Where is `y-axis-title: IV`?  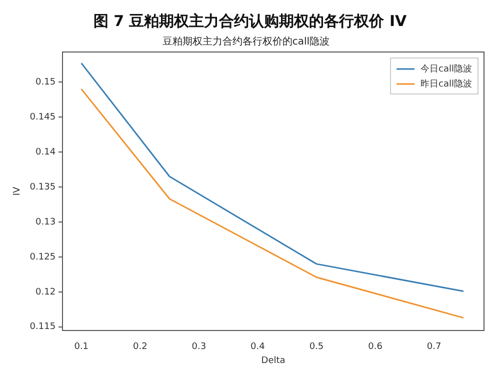 y-axis-title: IV is located at coordinates (17, 191).